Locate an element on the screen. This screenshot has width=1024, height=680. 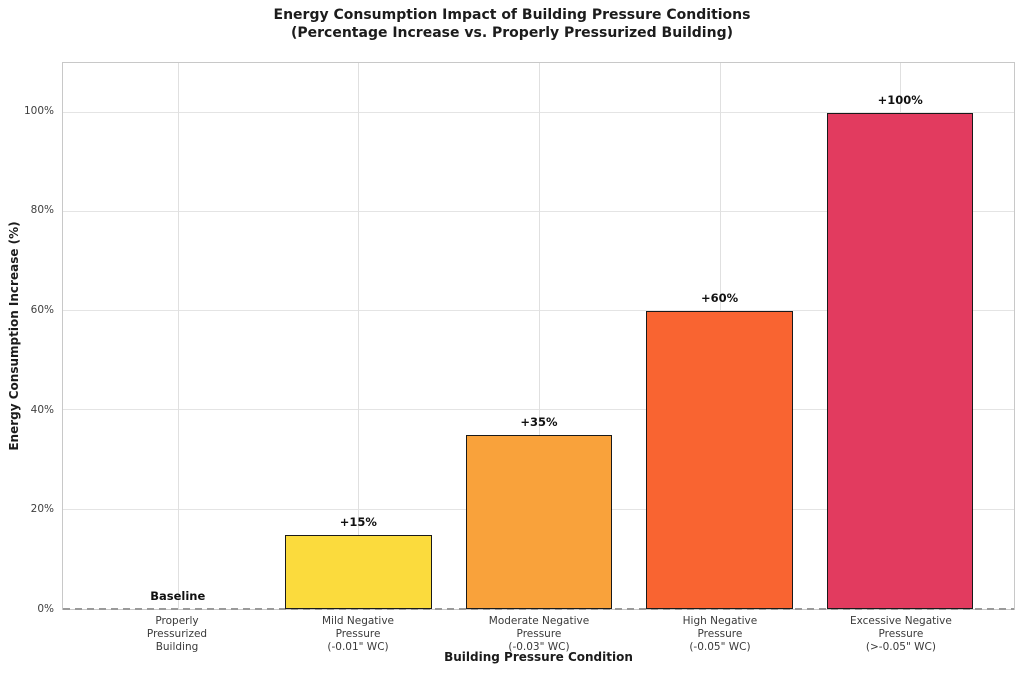
x-axis-label: Building Pressure Condition is located at coordinates (538, 657).